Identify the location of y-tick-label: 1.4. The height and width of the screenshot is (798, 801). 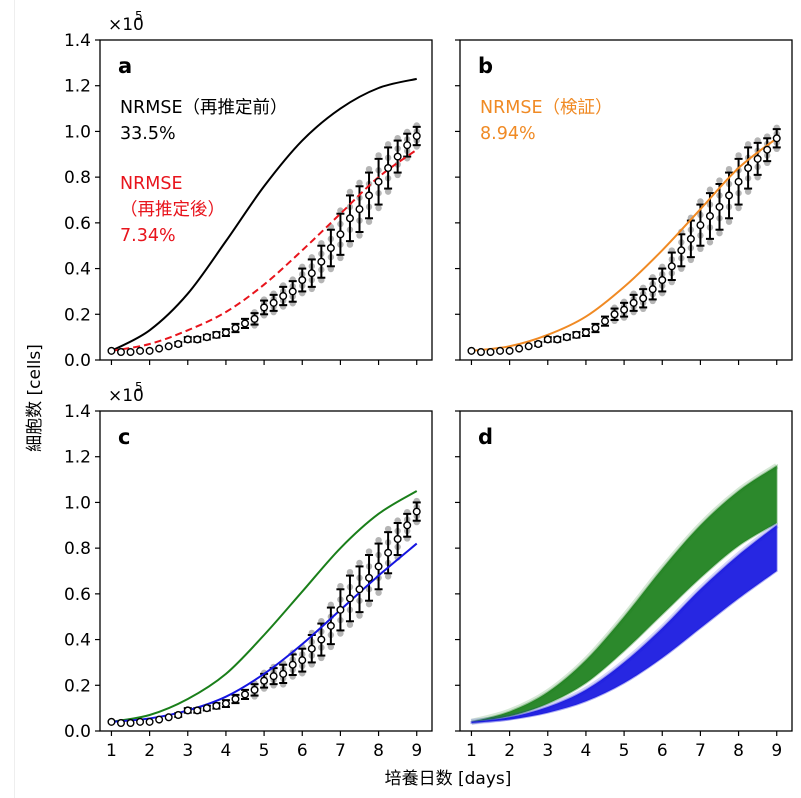
(77, 41).